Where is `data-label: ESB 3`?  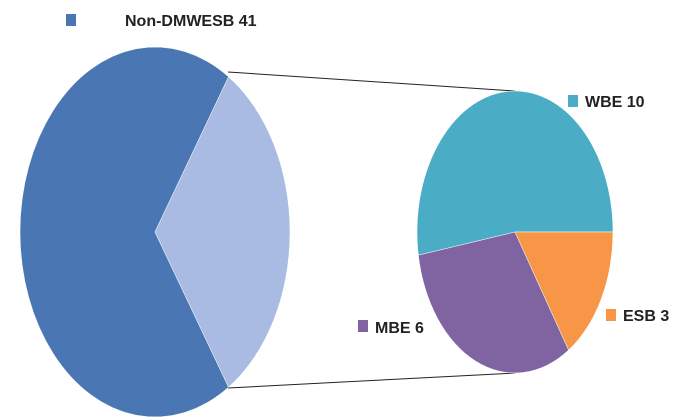
data-label: ESB 3 is located at coordinates (646, 316).